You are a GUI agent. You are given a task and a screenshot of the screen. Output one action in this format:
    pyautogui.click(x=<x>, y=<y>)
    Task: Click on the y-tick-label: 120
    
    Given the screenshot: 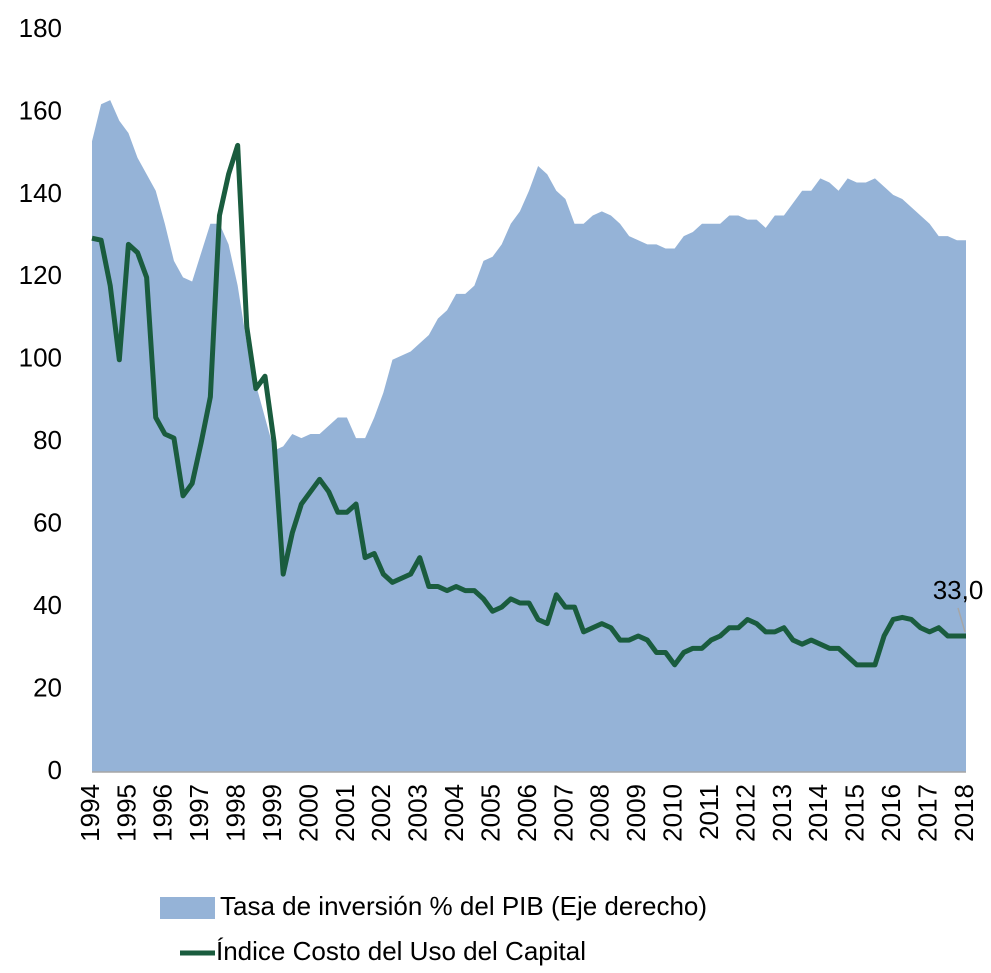 What is the action you would take?
    pyautogui.click(x=40, y=275)
    